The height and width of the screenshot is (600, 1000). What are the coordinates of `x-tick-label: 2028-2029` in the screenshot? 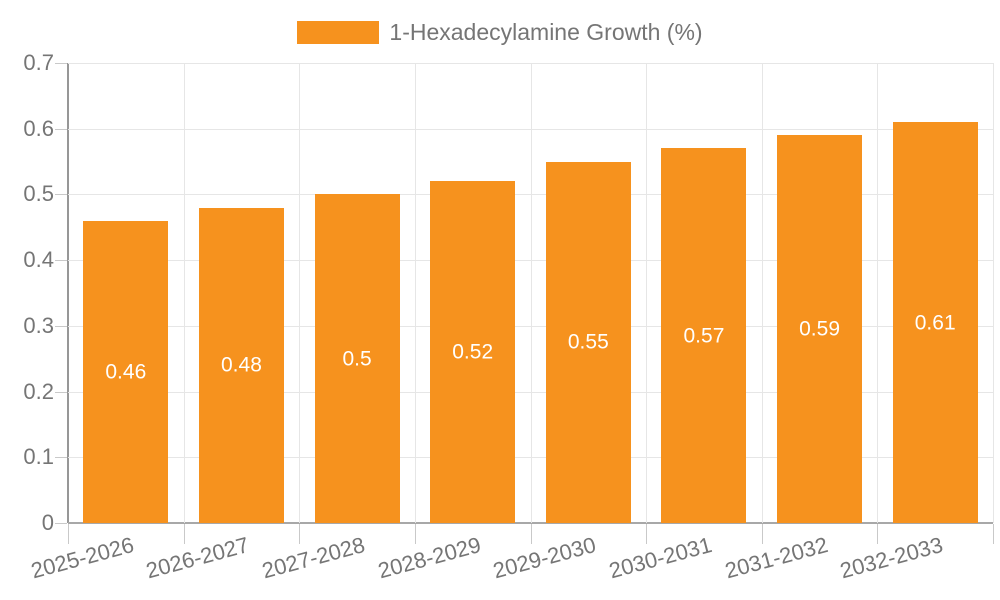 It's located at (429, 558).